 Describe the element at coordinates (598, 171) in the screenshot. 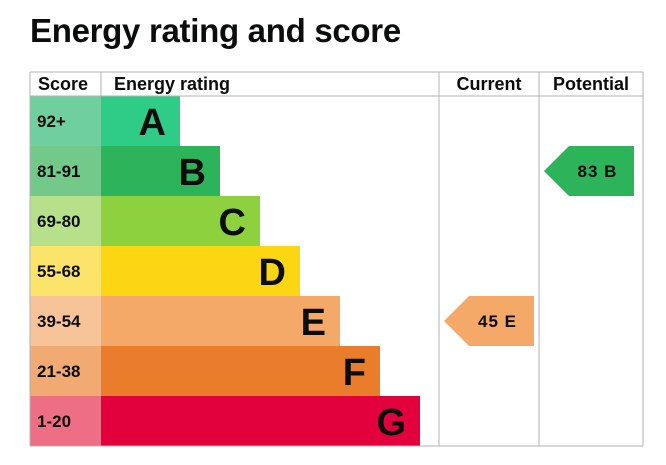

I see `potential-rating-label: 83 B` at that location.